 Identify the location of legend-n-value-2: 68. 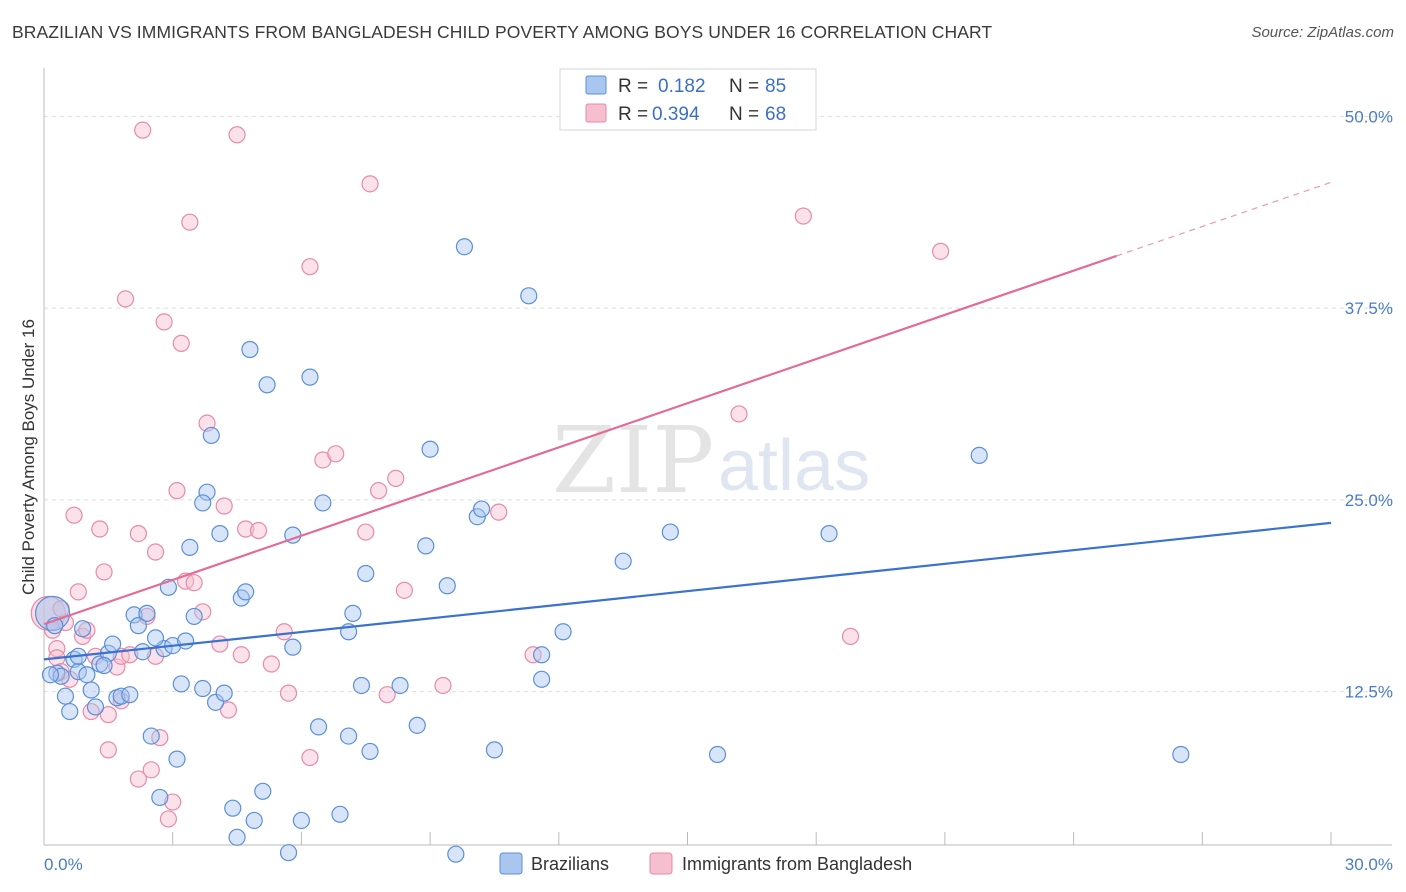
(775, 114).